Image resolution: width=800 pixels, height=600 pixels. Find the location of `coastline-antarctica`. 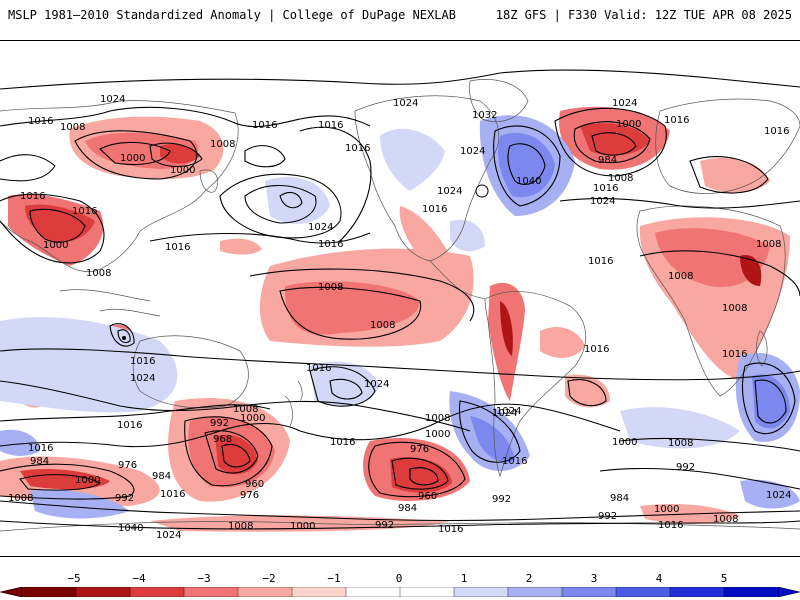

coastline-antarctica is located at coordinates (400, 526).